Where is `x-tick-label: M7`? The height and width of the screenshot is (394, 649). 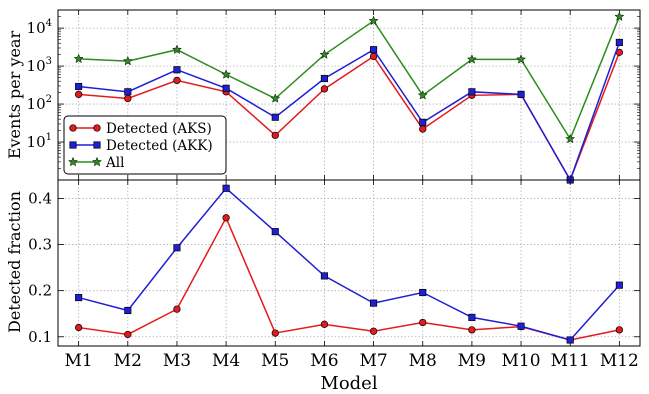 x-tick-label: M7 is located at coordinates (373, 361).